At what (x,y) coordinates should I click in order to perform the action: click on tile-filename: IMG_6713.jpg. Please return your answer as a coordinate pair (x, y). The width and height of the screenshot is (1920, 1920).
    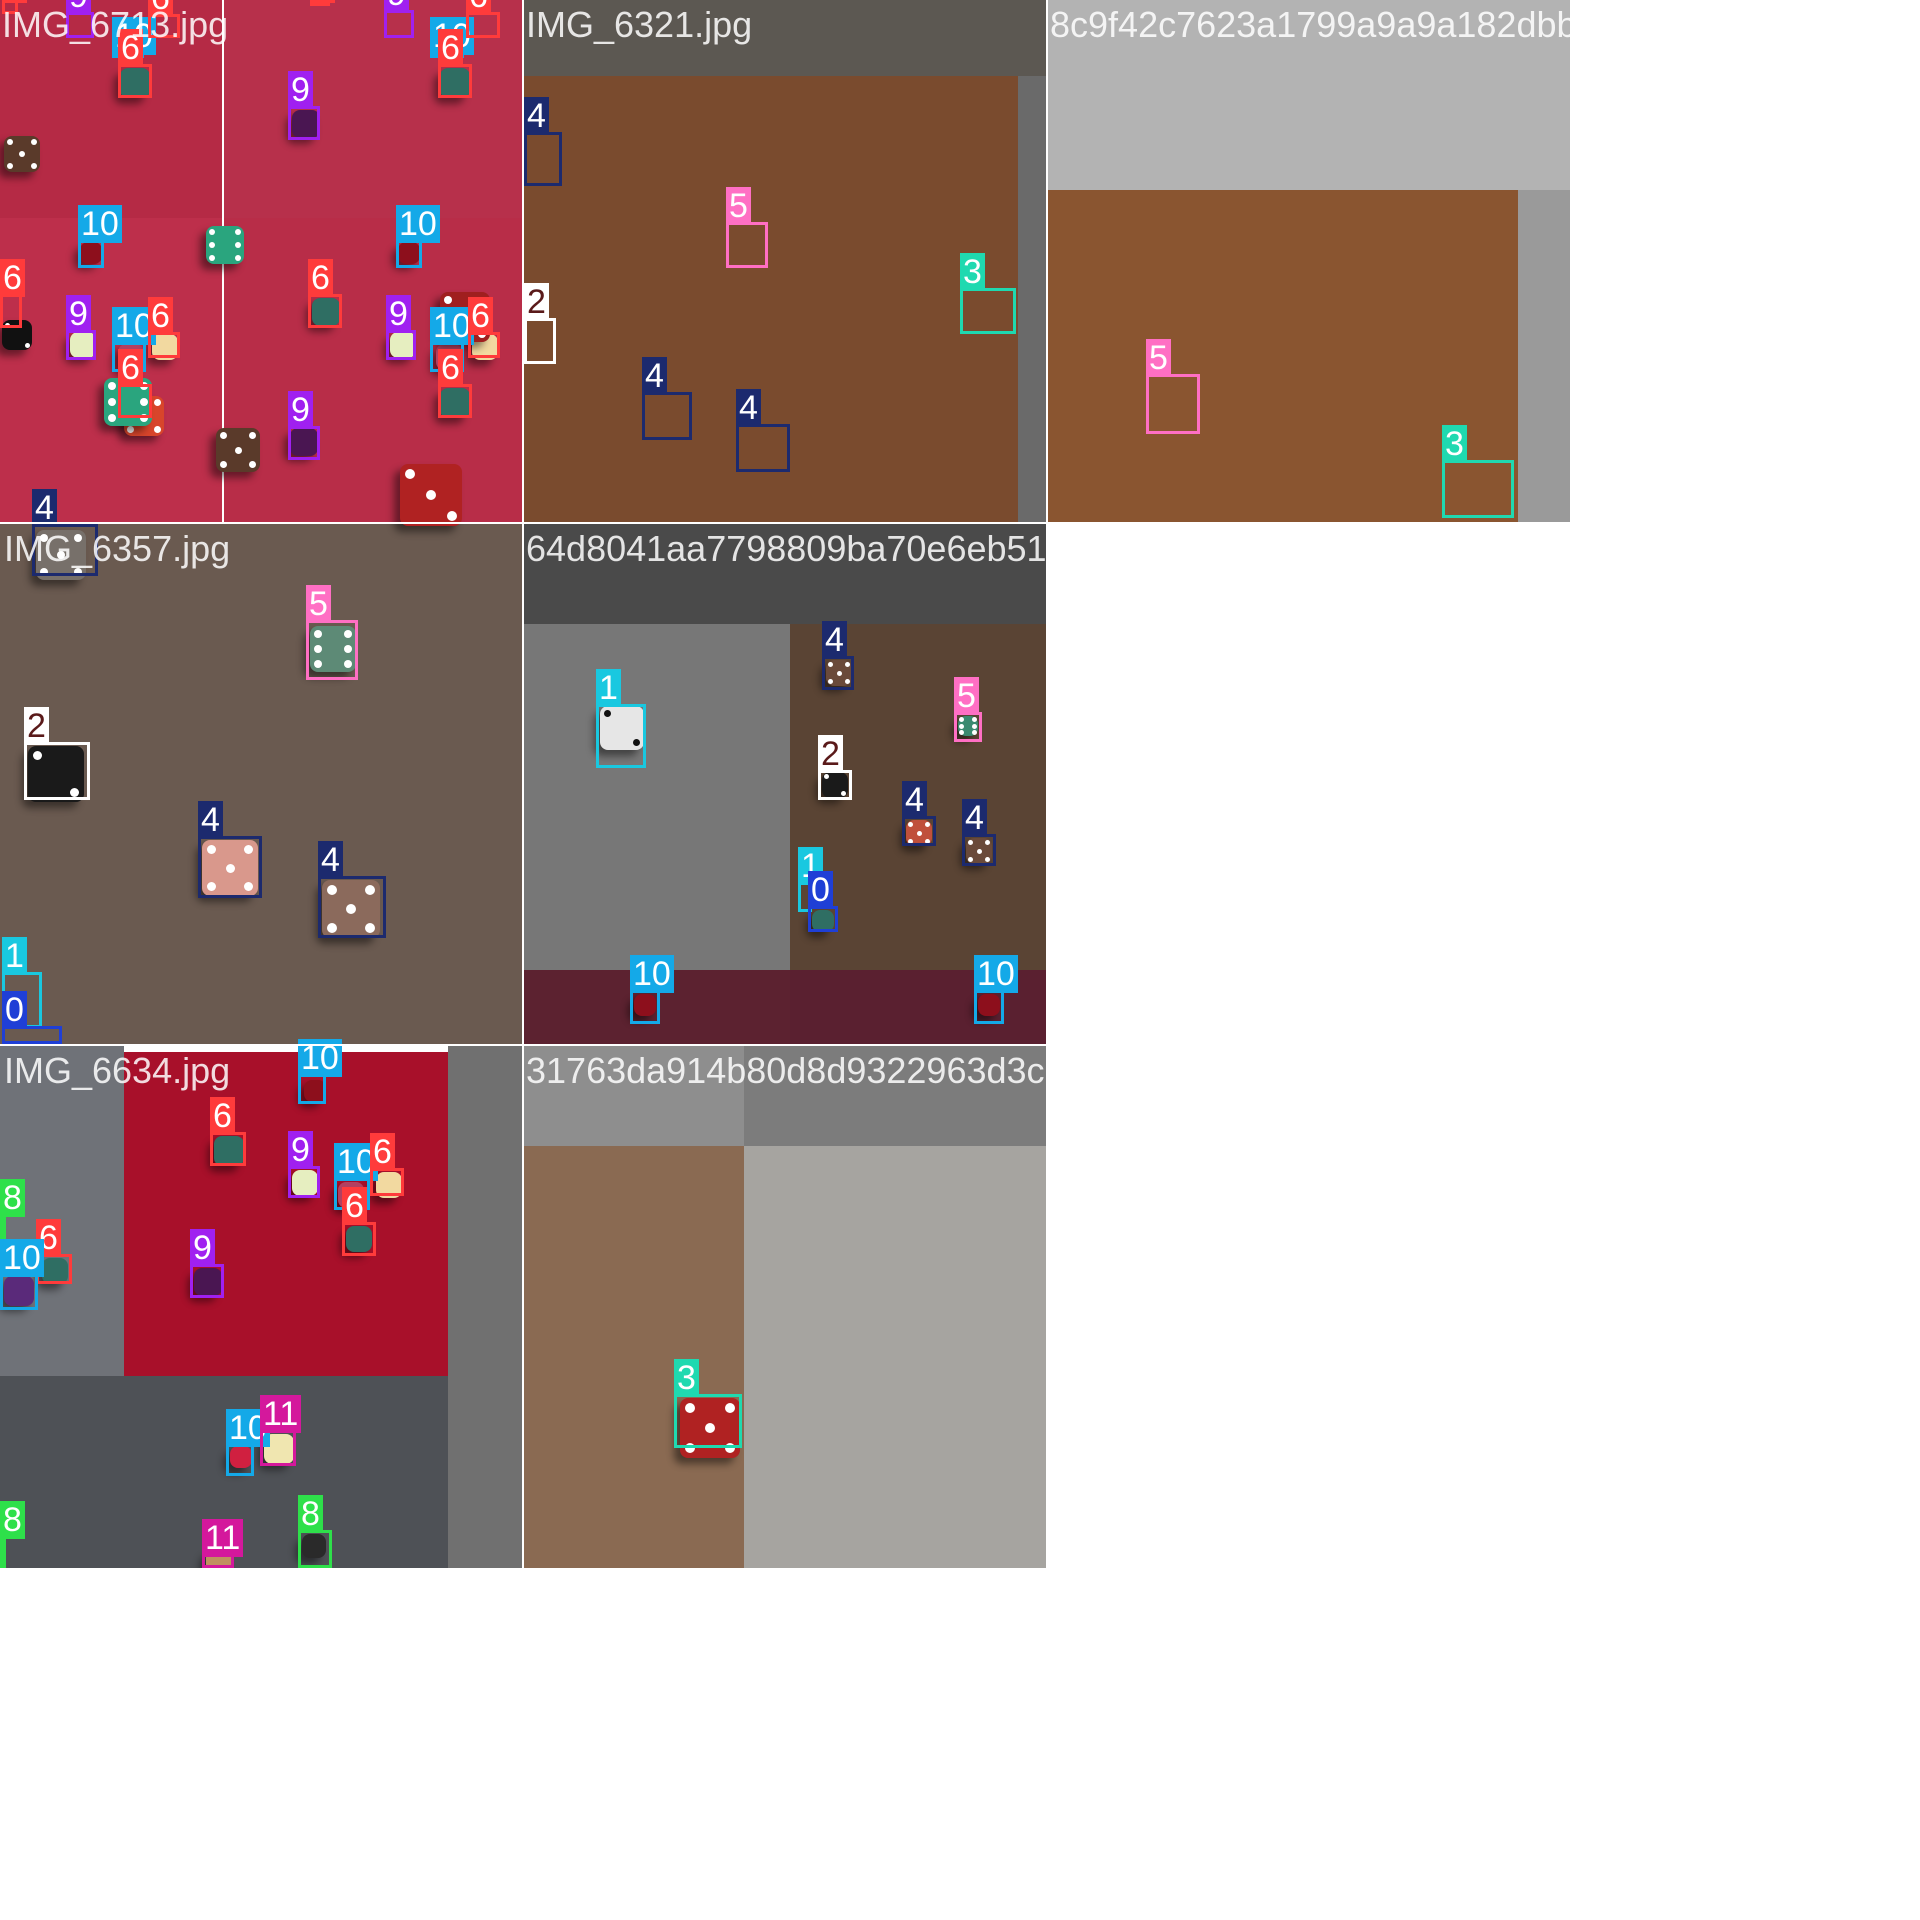
    Looking at the image, I should click on (115, 24).